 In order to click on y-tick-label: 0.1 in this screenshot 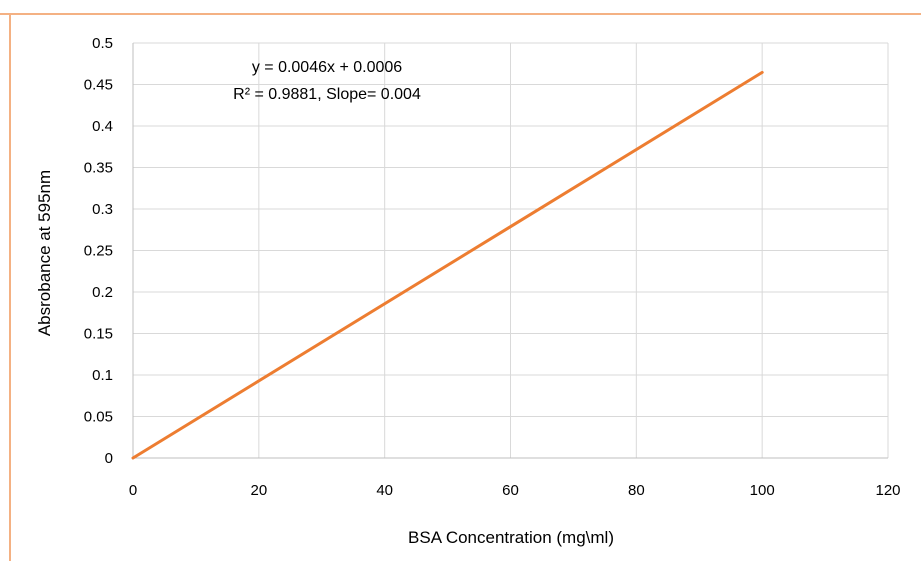, I will do `click(102, 375)`.